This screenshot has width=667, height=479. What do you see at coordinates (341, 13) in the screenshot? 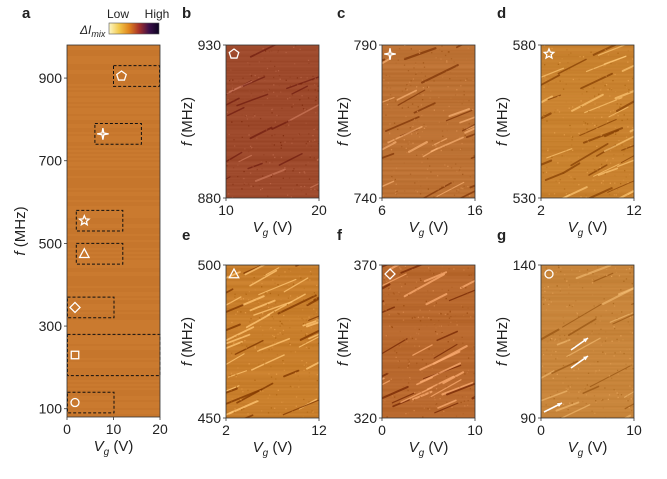
I see `panel-label: c` at bounding box center [341, 13].